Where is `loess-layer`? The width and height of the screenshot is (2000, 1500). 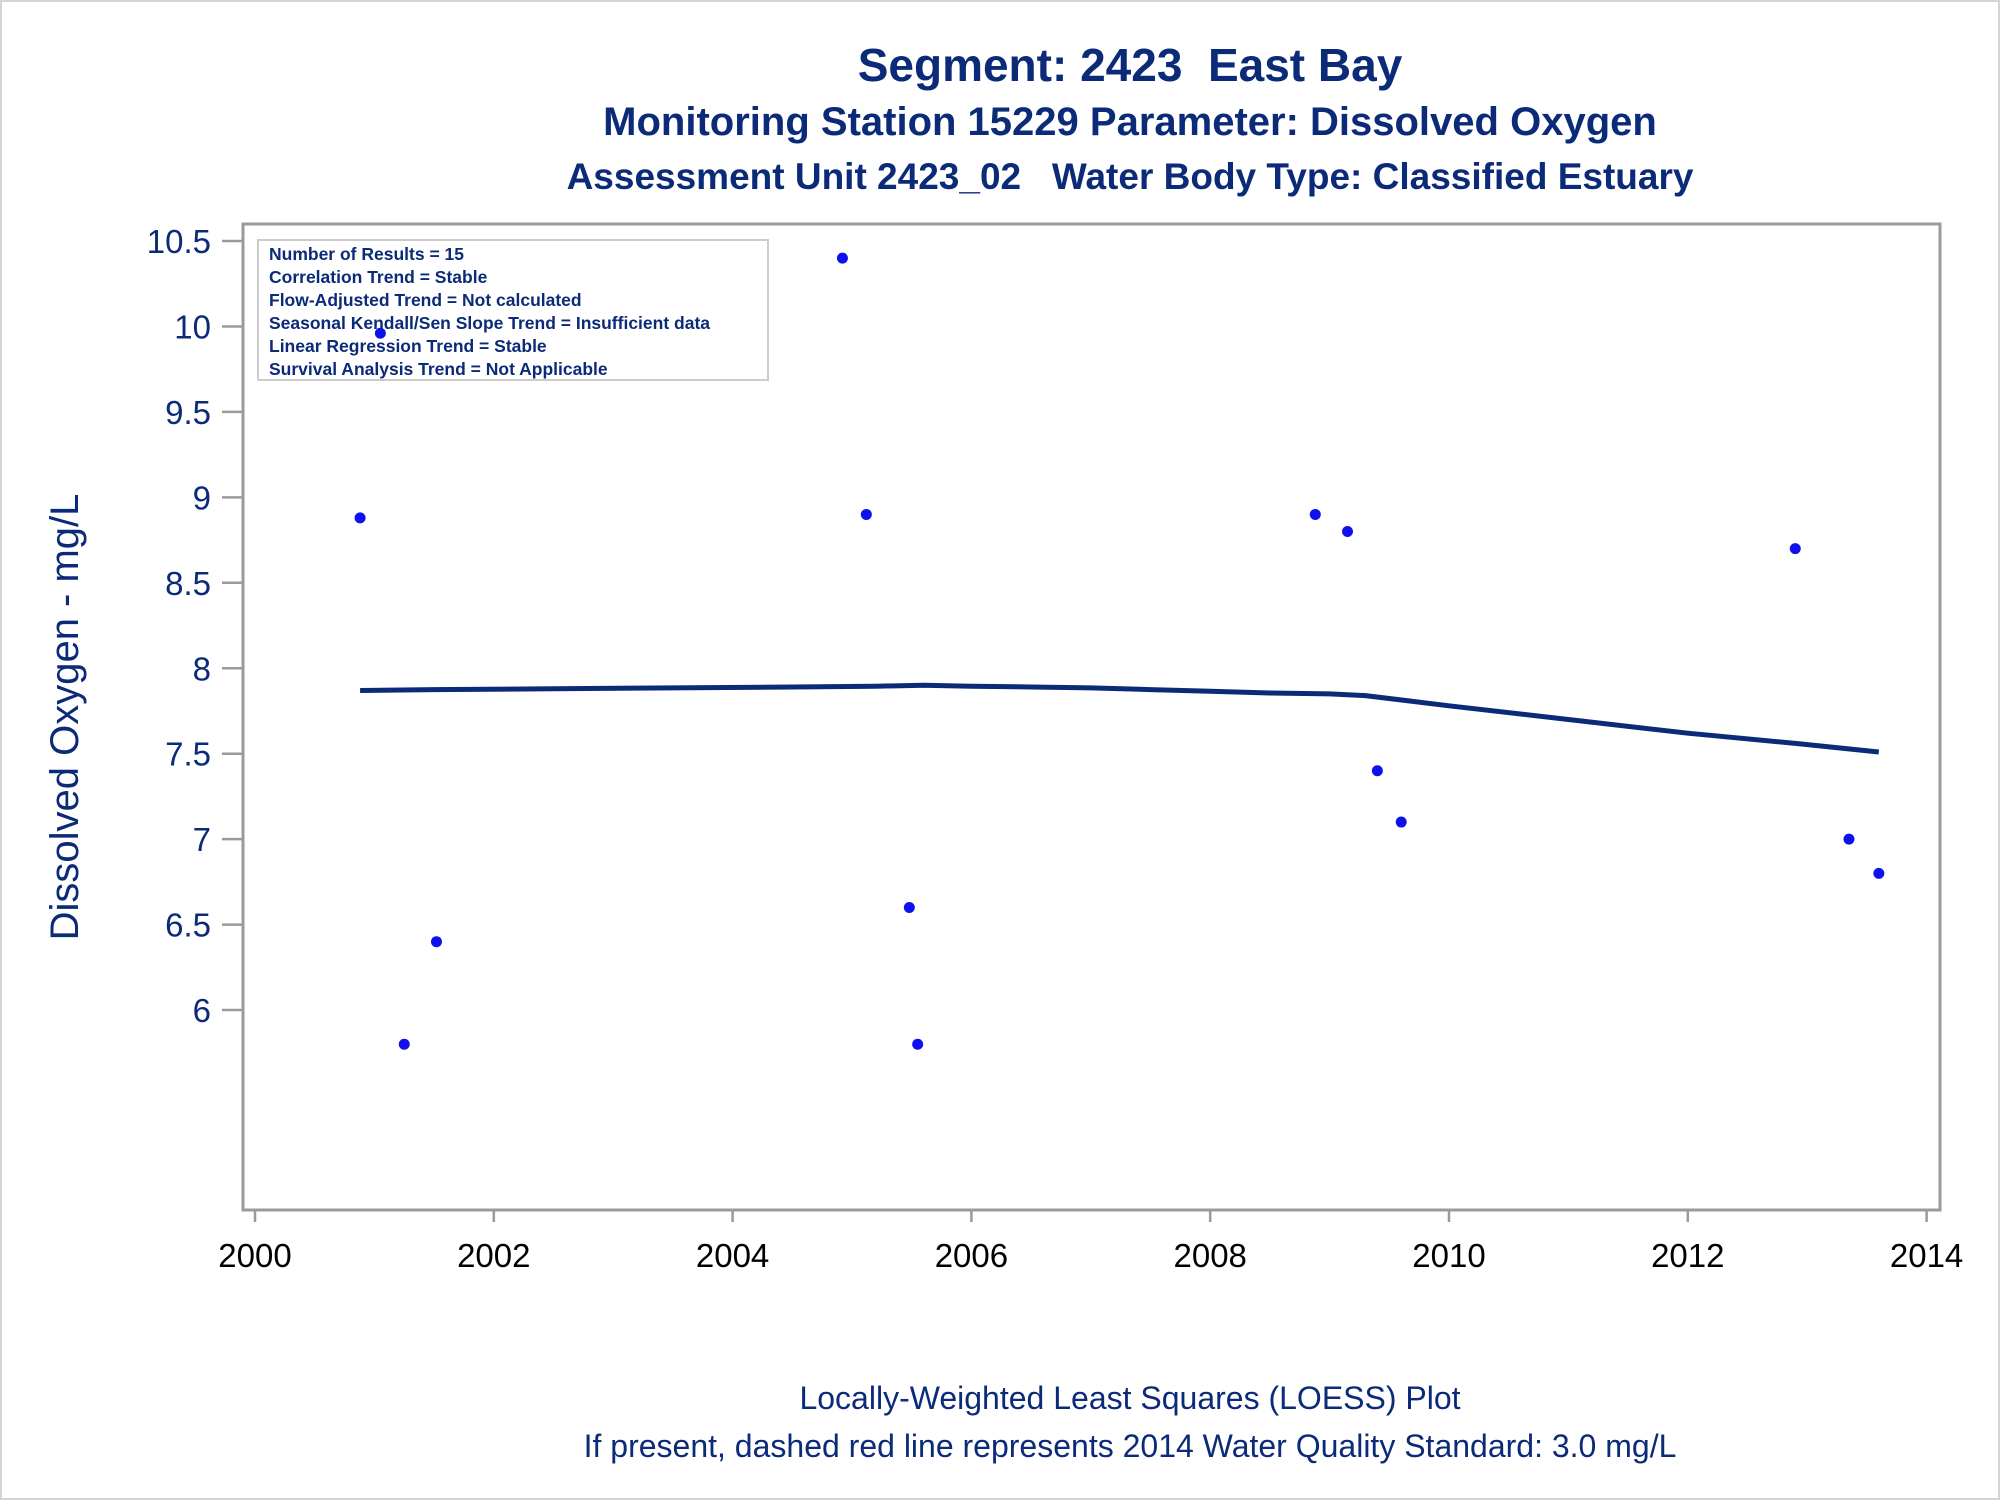
loess-layer is located at coordinates (1120, 718).